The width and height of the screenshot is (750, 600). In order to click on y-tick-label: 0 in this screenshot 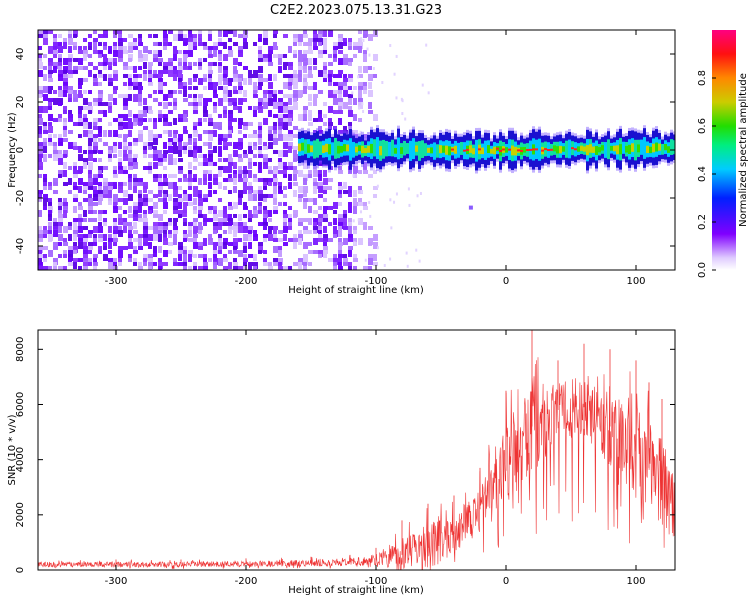, I will do `click(20, 570)`.